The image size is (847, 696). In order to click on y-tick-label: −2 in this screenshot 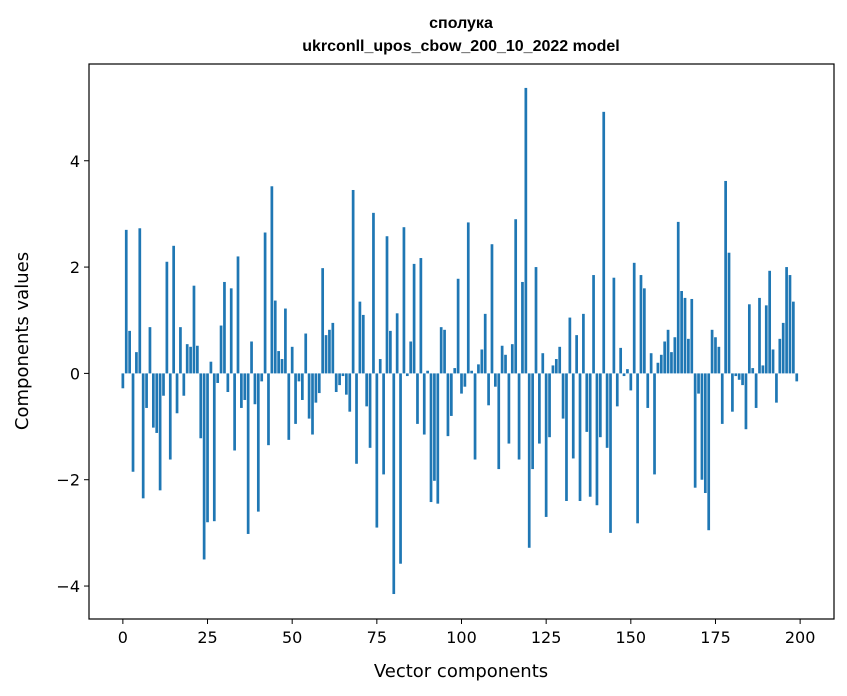, I will do `click(68, 480)`.